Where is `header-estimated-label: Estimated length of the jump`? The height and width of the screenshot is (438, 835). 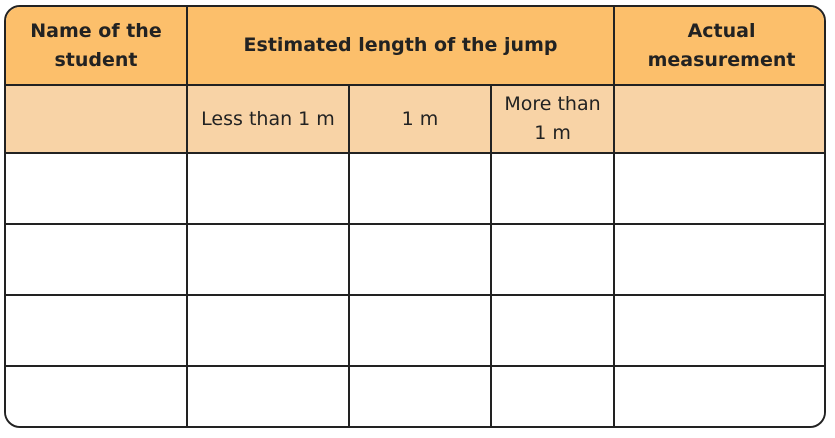 header-estimated-label: Estimated length of the jump is located at coordinates (400, 45).